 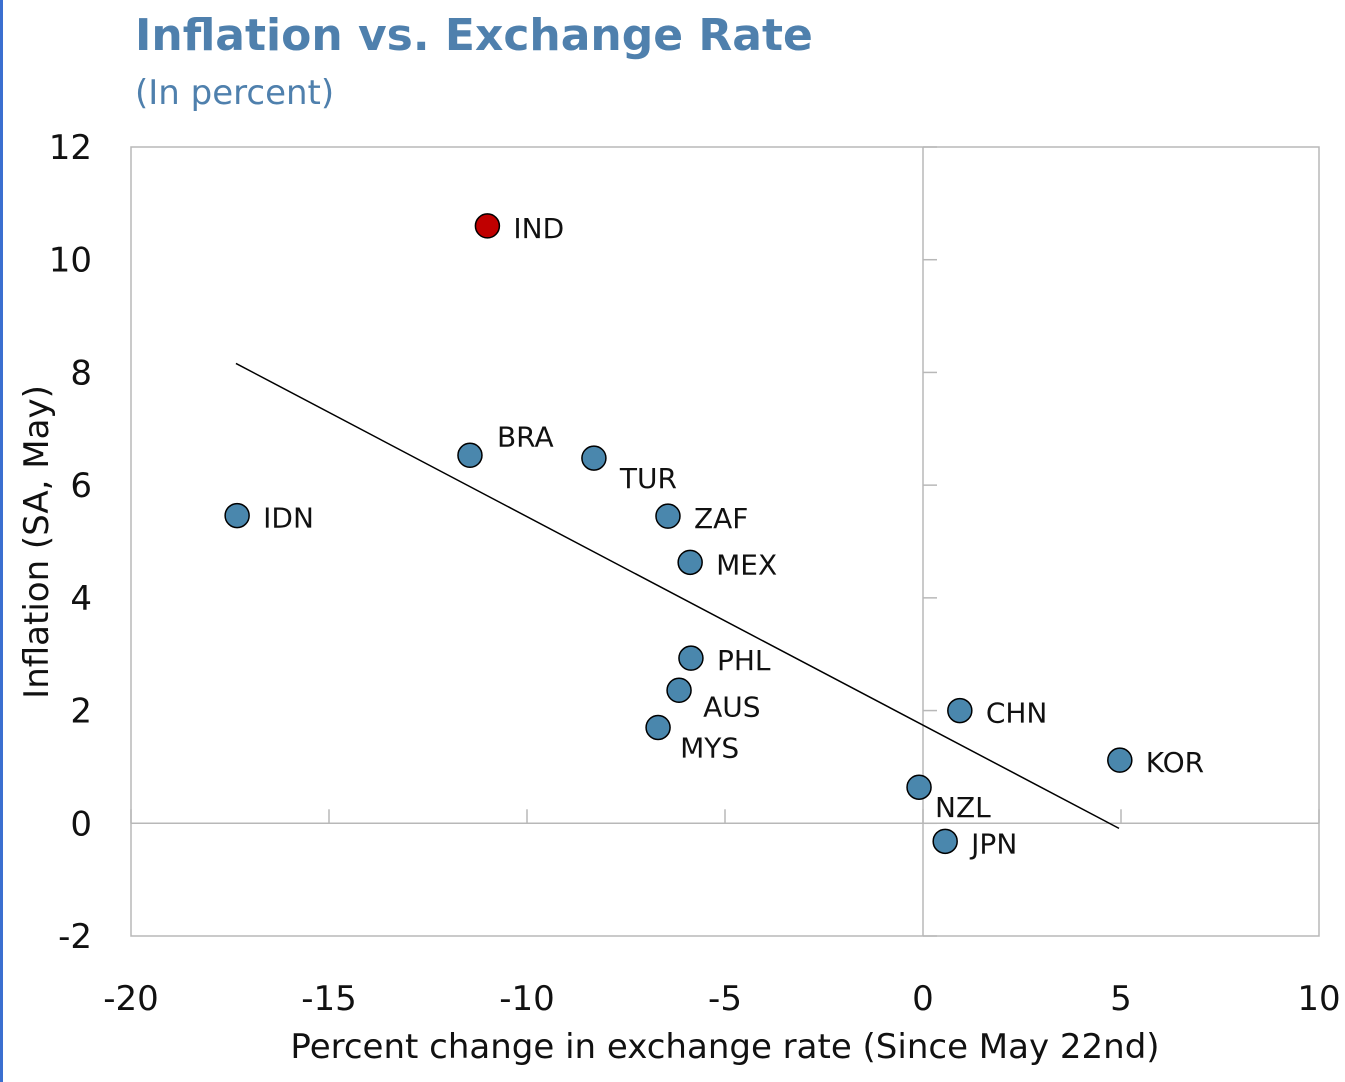 What do you see at coordinates (288, 518) in the screenshot?
I see `point-label: IDN` at bounding box center [288, 518].